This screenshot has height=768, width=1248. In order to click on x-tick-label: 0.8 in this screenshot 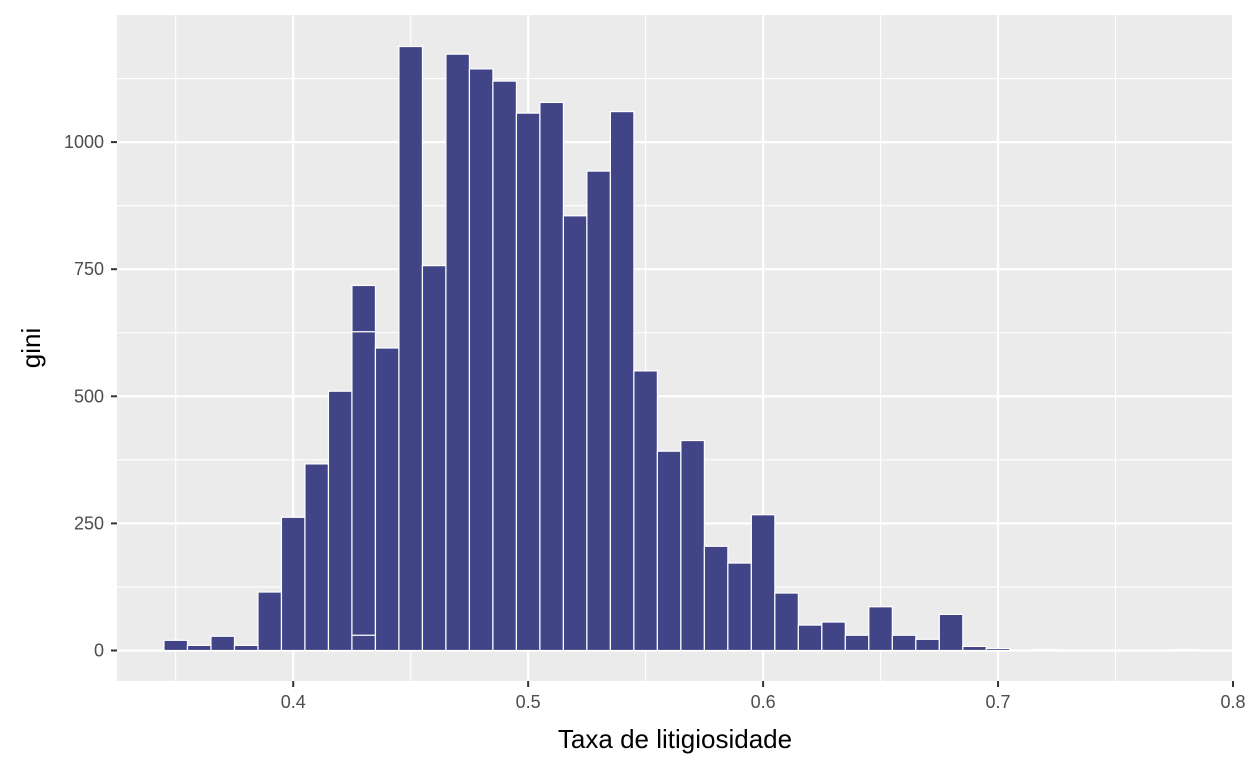, I will do `click(1232, 702)`.